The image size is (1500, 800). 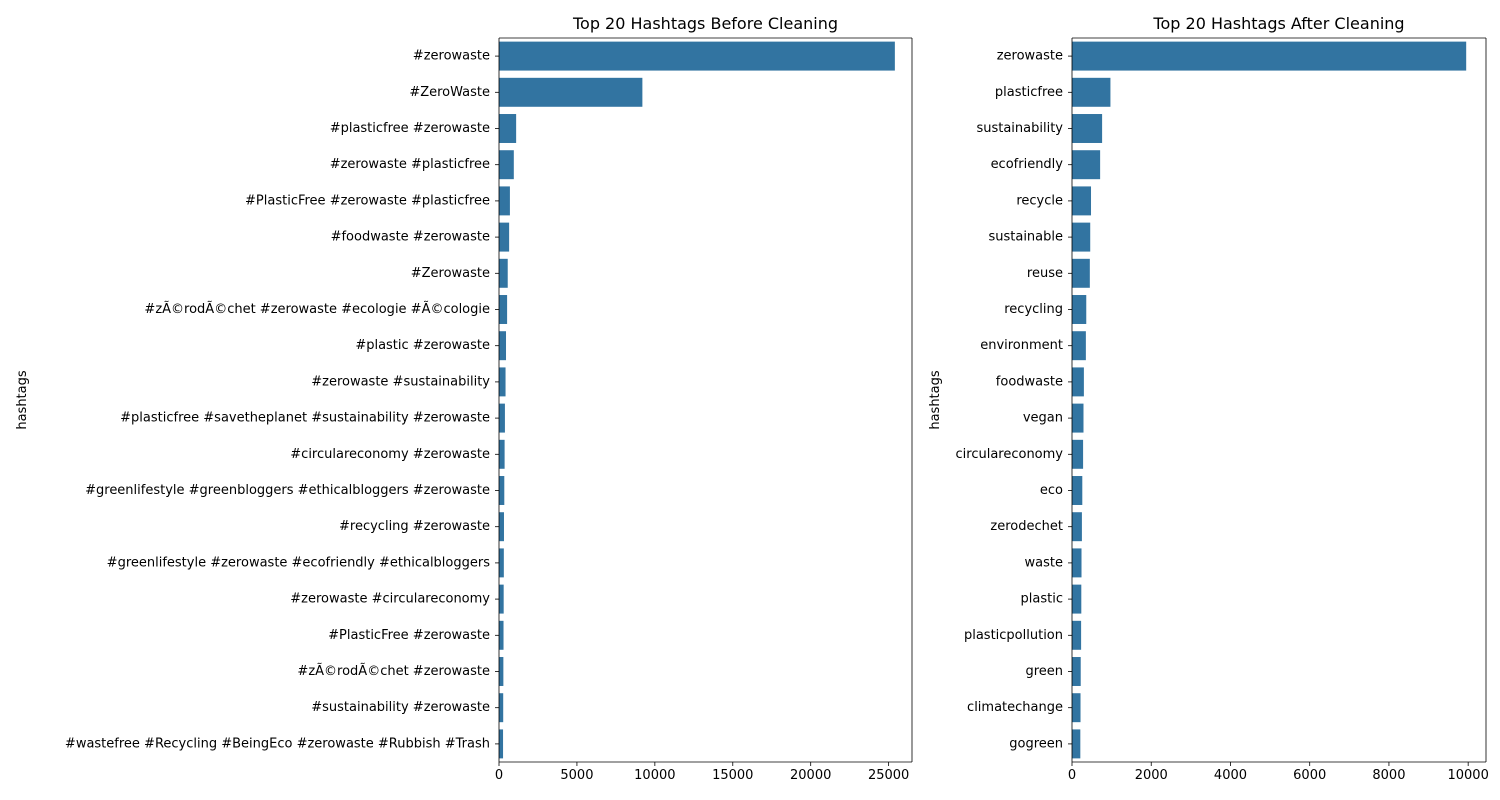 What do you see at coordinates (400, 707) in the screenshot?
I see `y-tick-label-before-19: #sustainability #zerowaste` at bounding box center [400, 707].